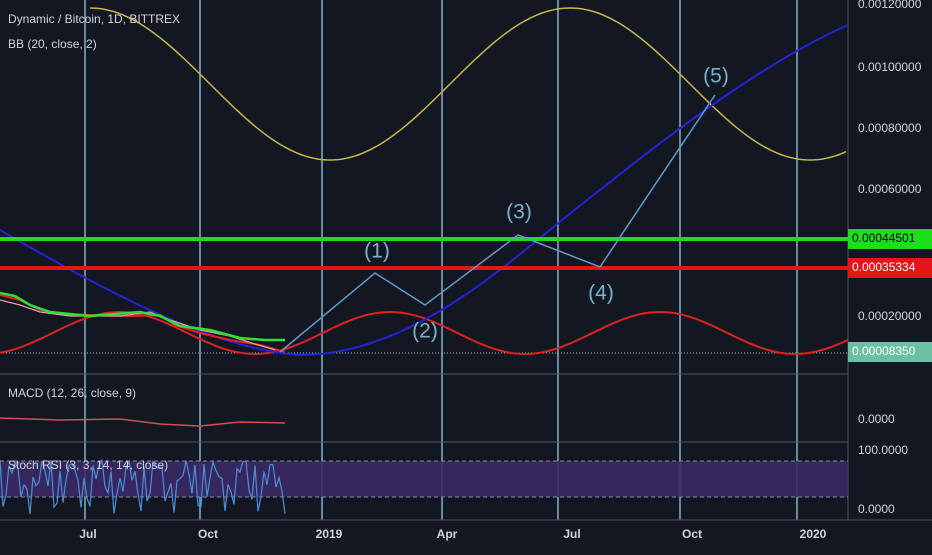  I want to click on price-high, so click(142, 316).